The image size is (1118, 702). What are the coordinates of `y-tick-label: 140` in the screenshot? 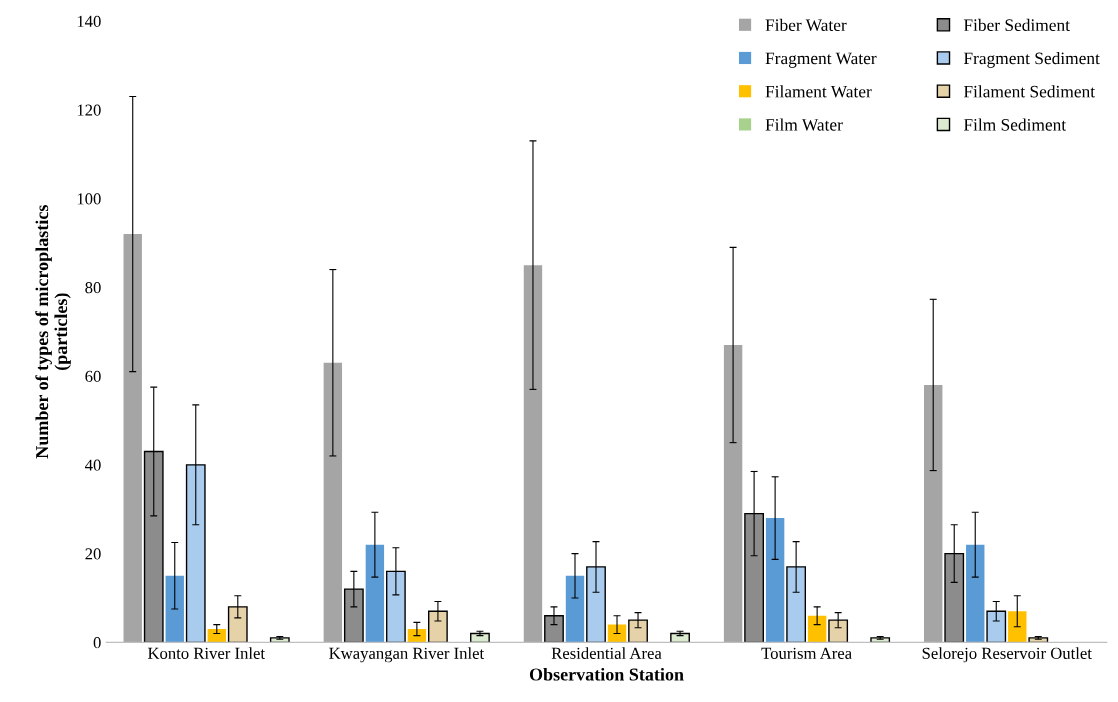 It's located at (89, 21).